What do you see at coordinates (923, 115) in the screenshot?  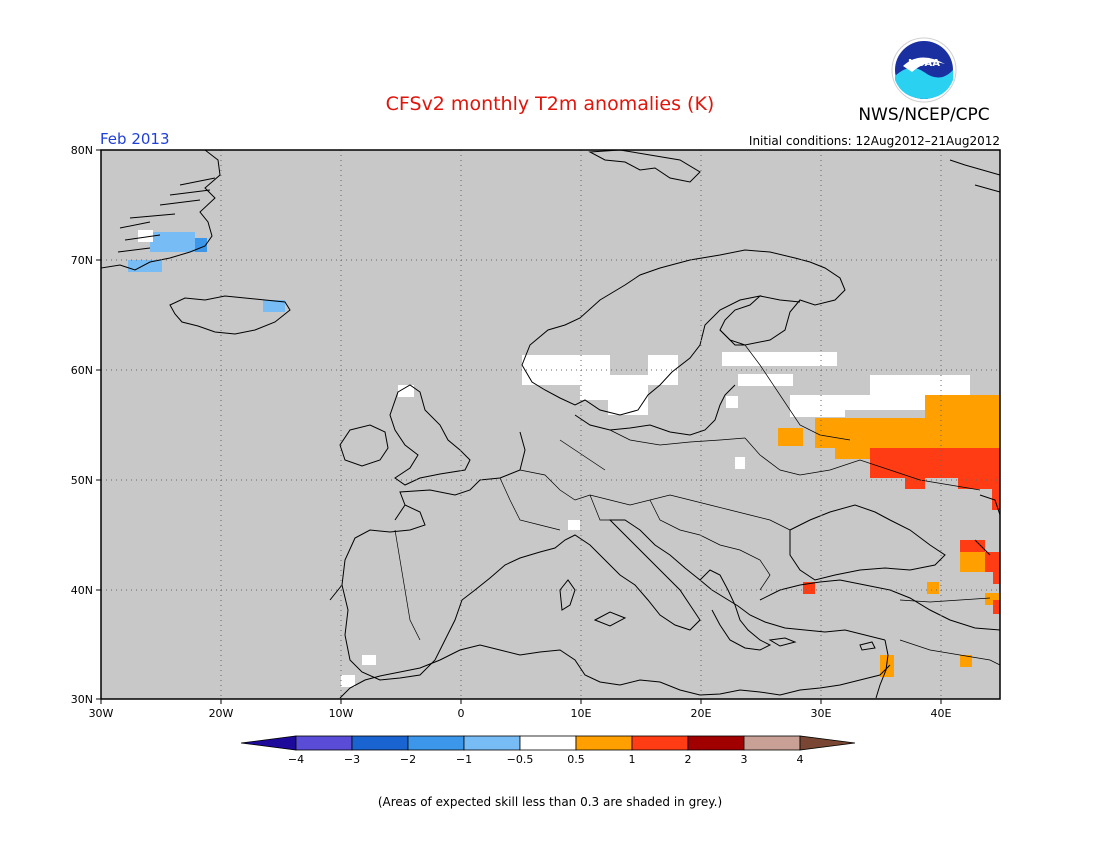 I see `agency-label: NWS/NCEP/CPC` at bounding box center [923, 115].